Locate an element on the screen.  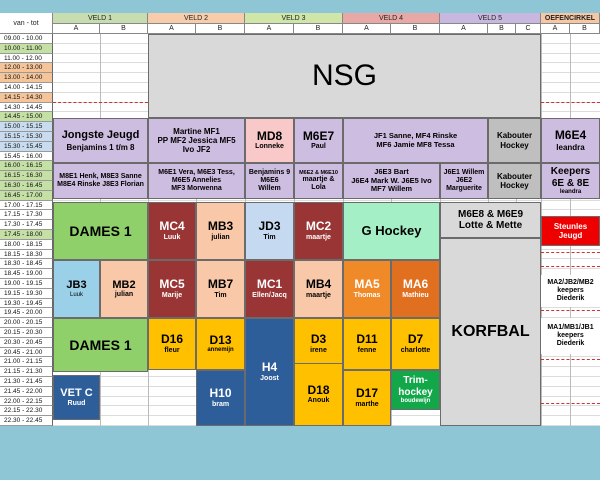
block-ma2-keepers: MA2/JB2/MB2 keepers Diederik is located at coordinates (570, 291).